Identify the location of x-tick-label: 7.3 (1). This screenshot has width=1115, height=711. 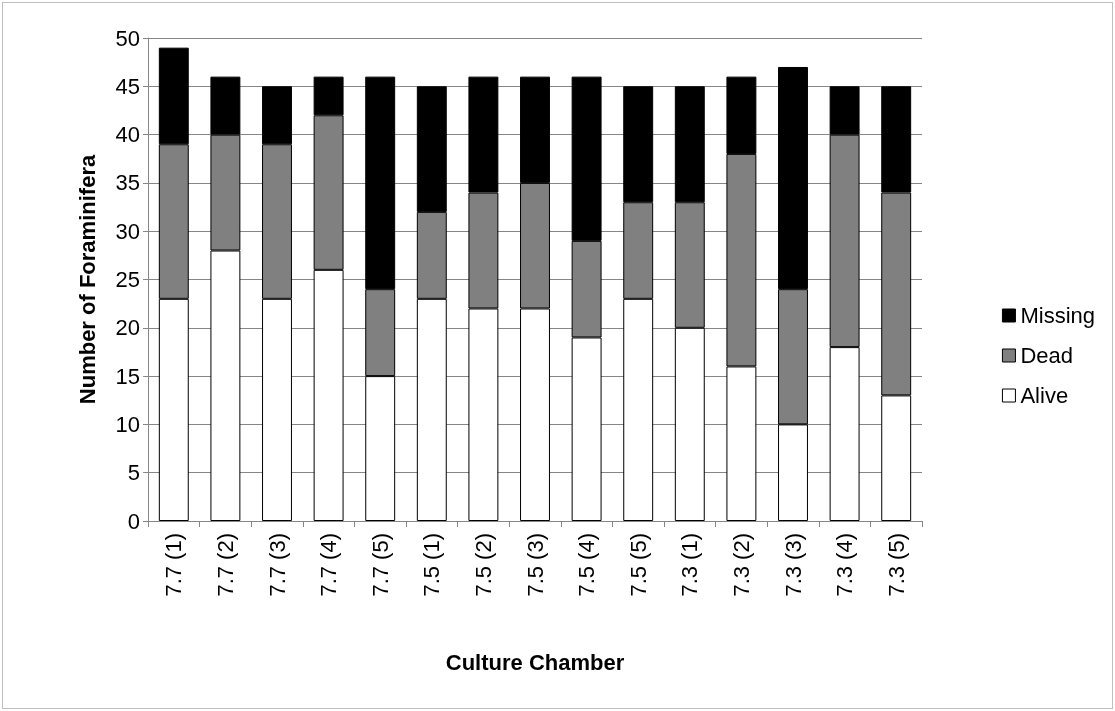
(690, 565).